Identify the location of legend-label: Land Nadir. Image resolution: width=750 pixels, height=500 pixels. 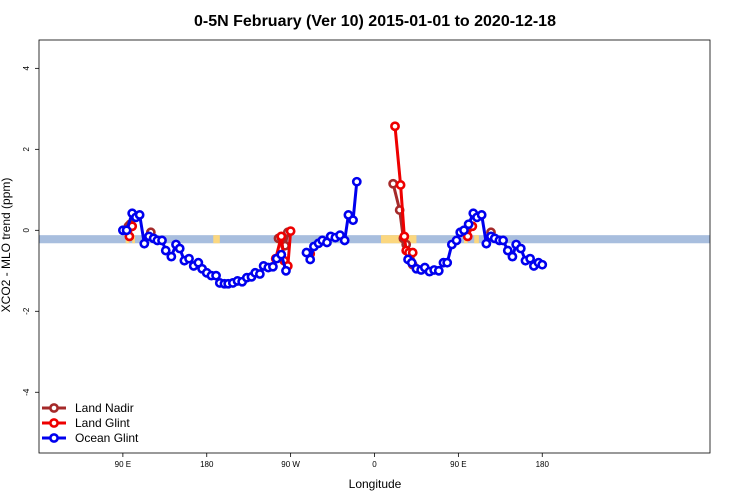
(104, 408).